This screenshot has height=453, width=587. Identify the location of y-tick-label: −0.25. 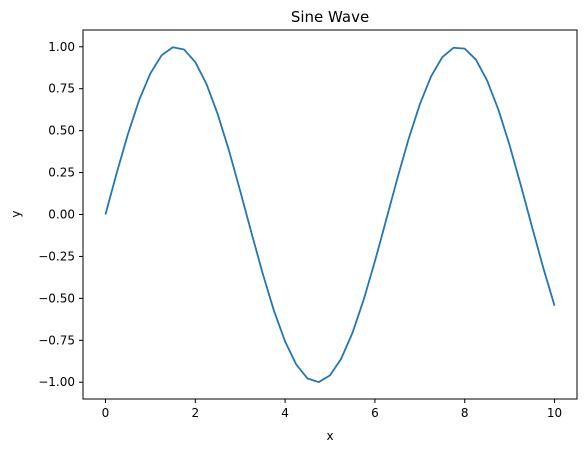
(56, 256).